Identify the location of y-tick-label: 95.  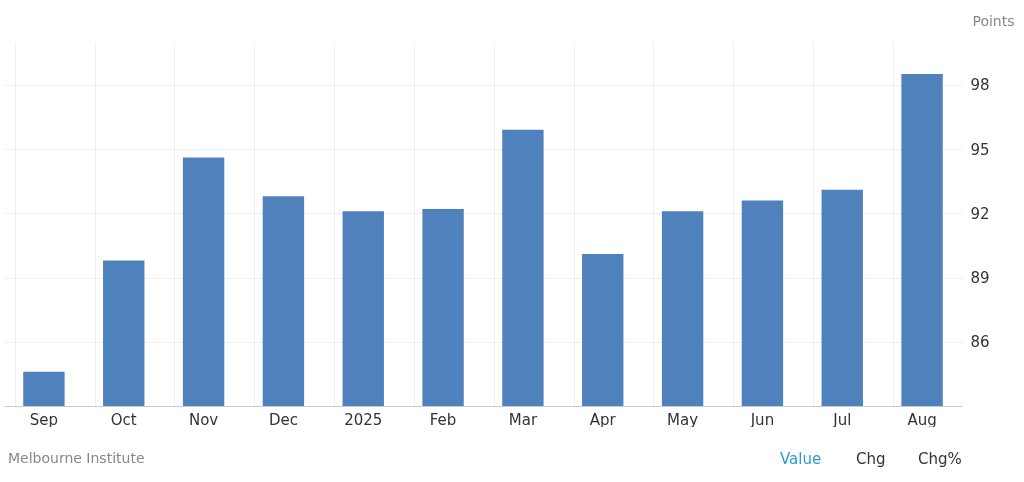
(980, 149).